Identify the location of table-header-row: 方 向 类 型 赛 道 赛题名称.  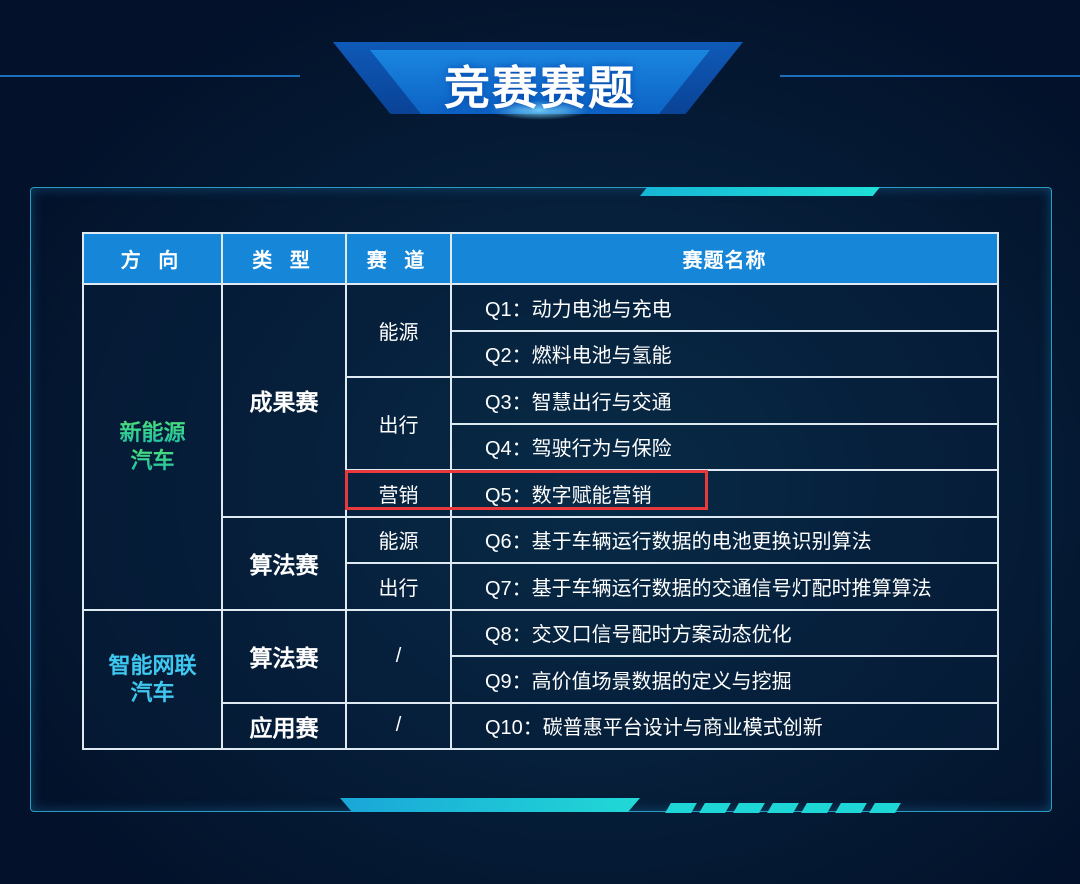
(540, 258).